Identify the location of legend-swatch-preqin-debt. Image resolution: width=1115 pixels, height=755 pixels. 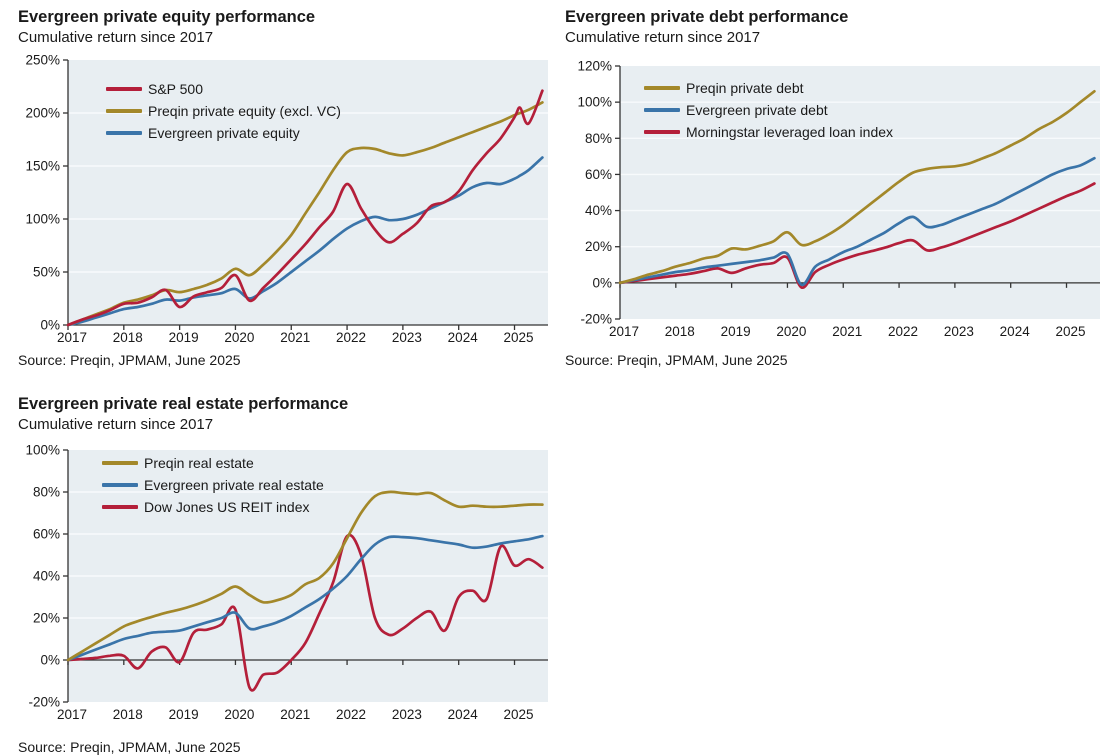
(662, 88).